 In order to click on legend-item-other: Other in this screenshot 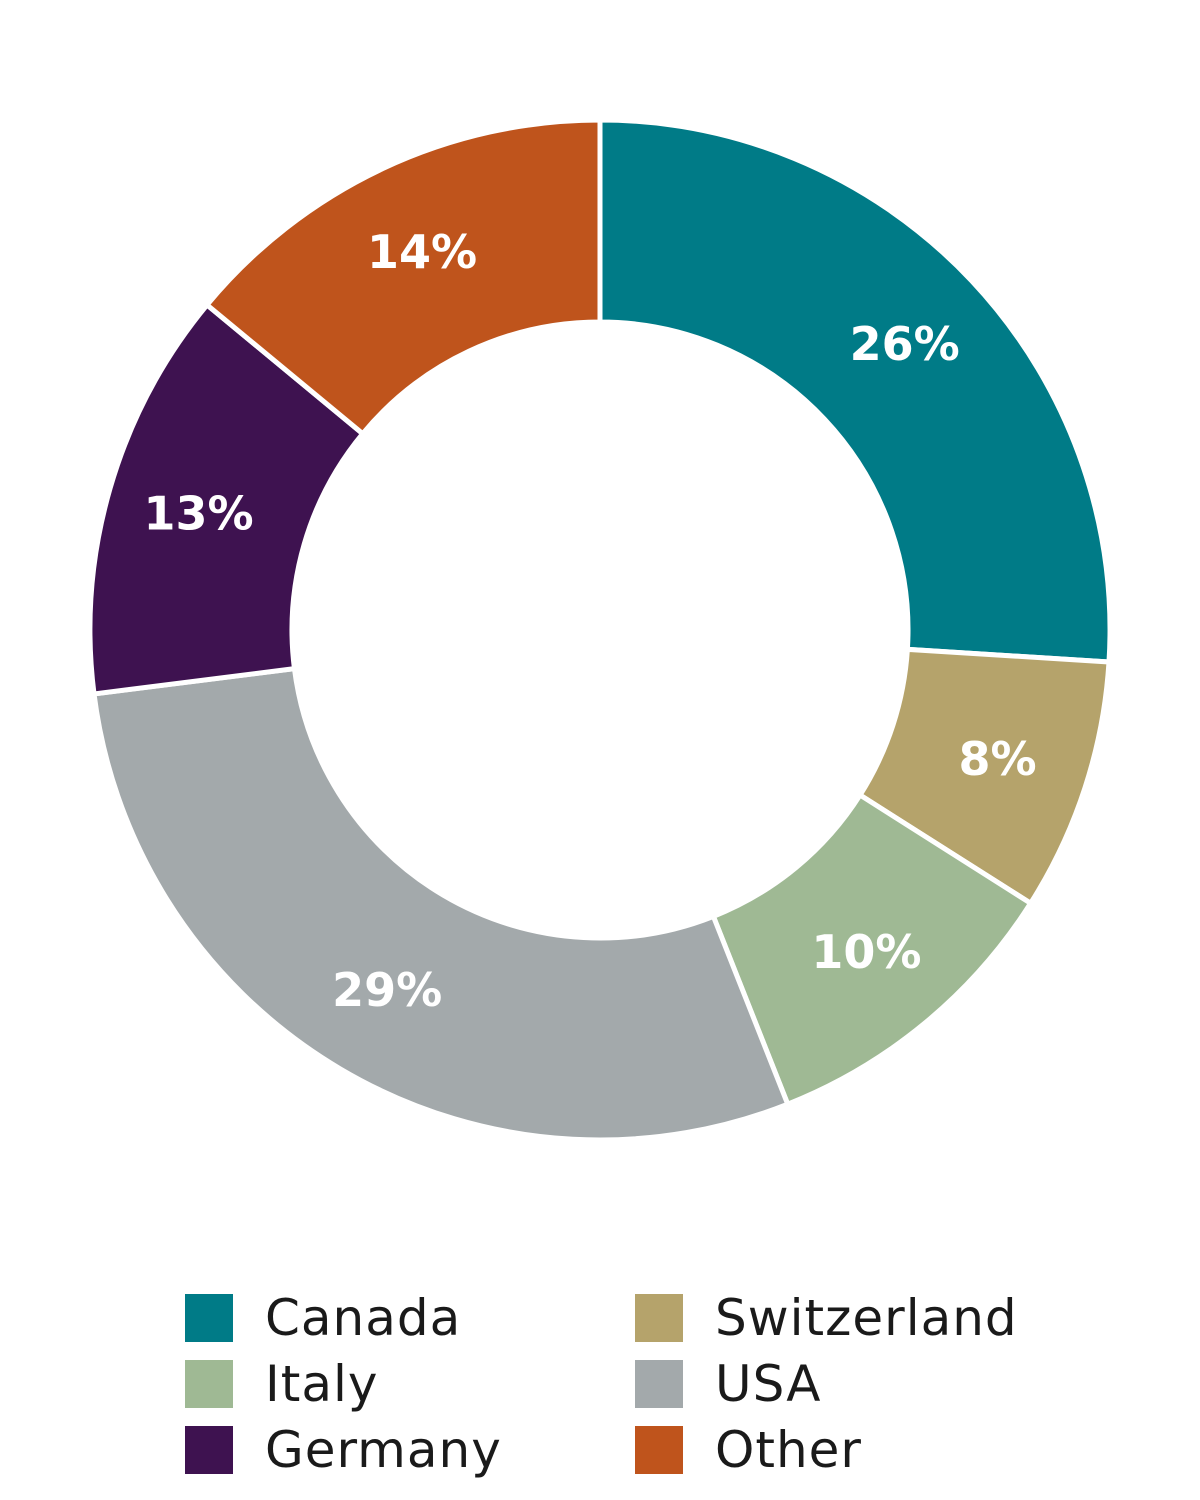, I will do `click(748, 1450)`.